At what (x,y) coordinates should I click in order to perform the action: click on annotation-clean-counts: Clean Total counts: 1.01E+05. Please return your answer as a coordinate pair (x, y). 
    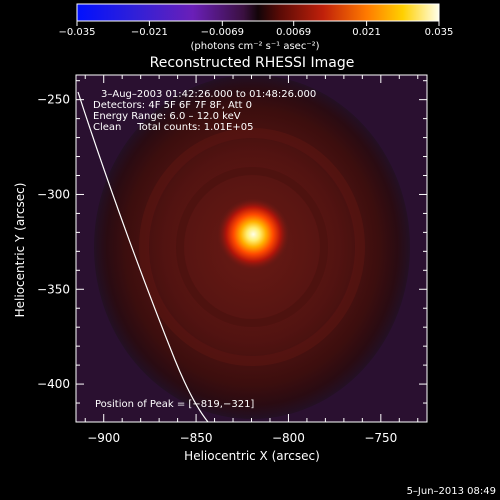
    Looking at the image, I should click on (173, 127).